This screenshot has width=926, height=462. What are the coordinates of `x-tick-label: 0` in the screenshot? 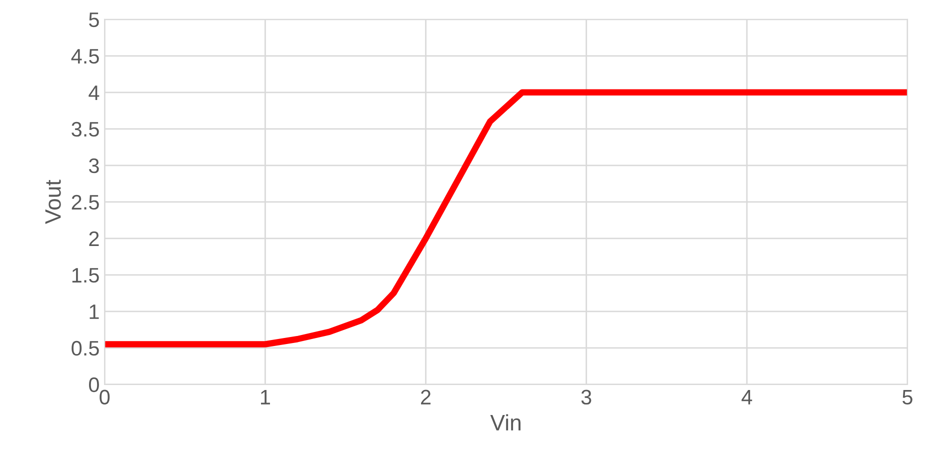 It's located at (105, 397).